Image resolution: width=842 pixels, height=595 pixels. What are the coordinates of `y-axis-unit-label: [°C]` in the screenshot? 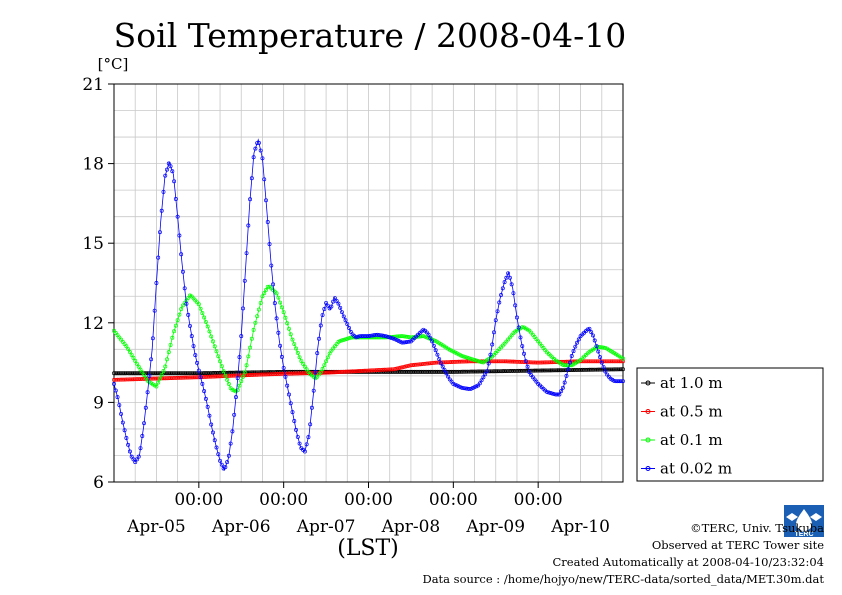 It's located at (113, 64).